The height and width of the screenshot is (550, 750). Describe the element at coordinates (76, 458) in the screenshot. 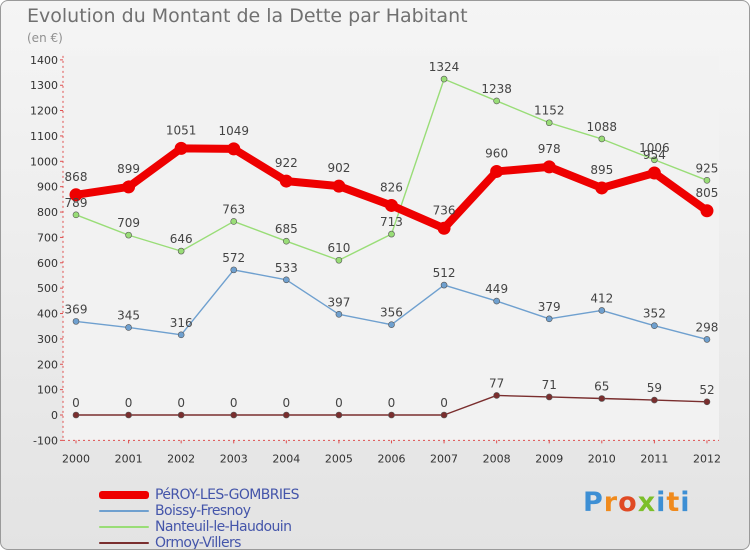

I see `x-tick-label: 2000` at that location.